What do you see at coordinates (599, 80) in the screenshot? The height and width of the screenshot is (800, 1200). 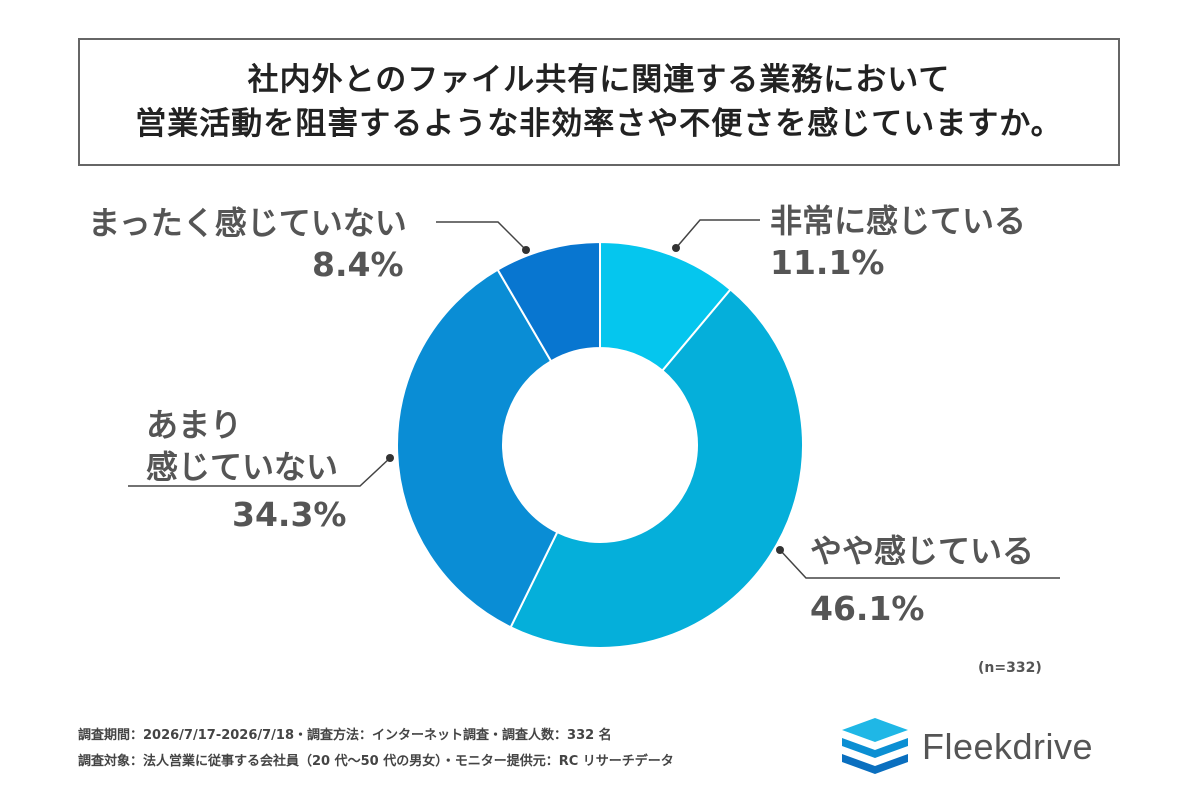 I see `chart-title-line-1: 社内外とのファイル共有に関連する業務において` at bounding box center [599, 80].